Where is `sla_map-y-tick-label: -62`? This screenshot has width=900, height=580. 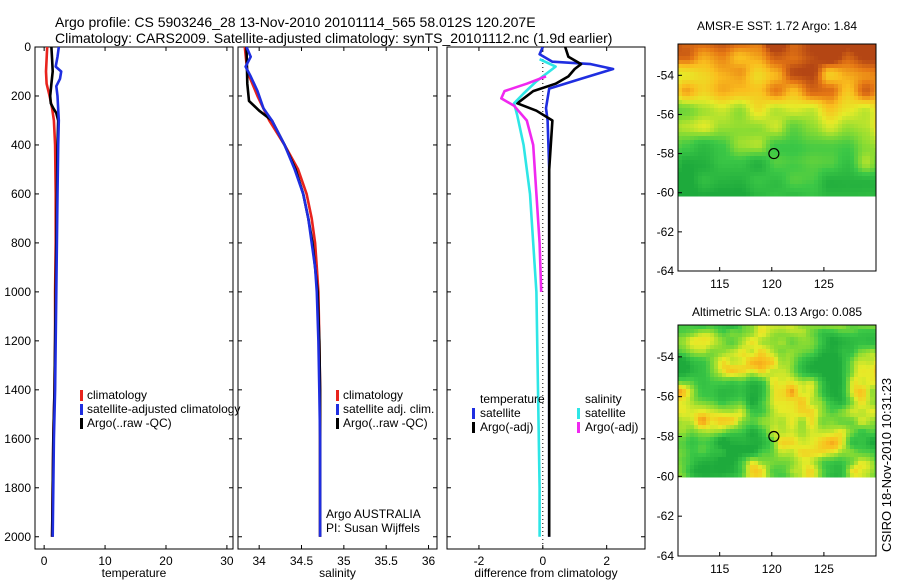
sla_map-y-tick-label: -62 is located at coordinates (666, 516).